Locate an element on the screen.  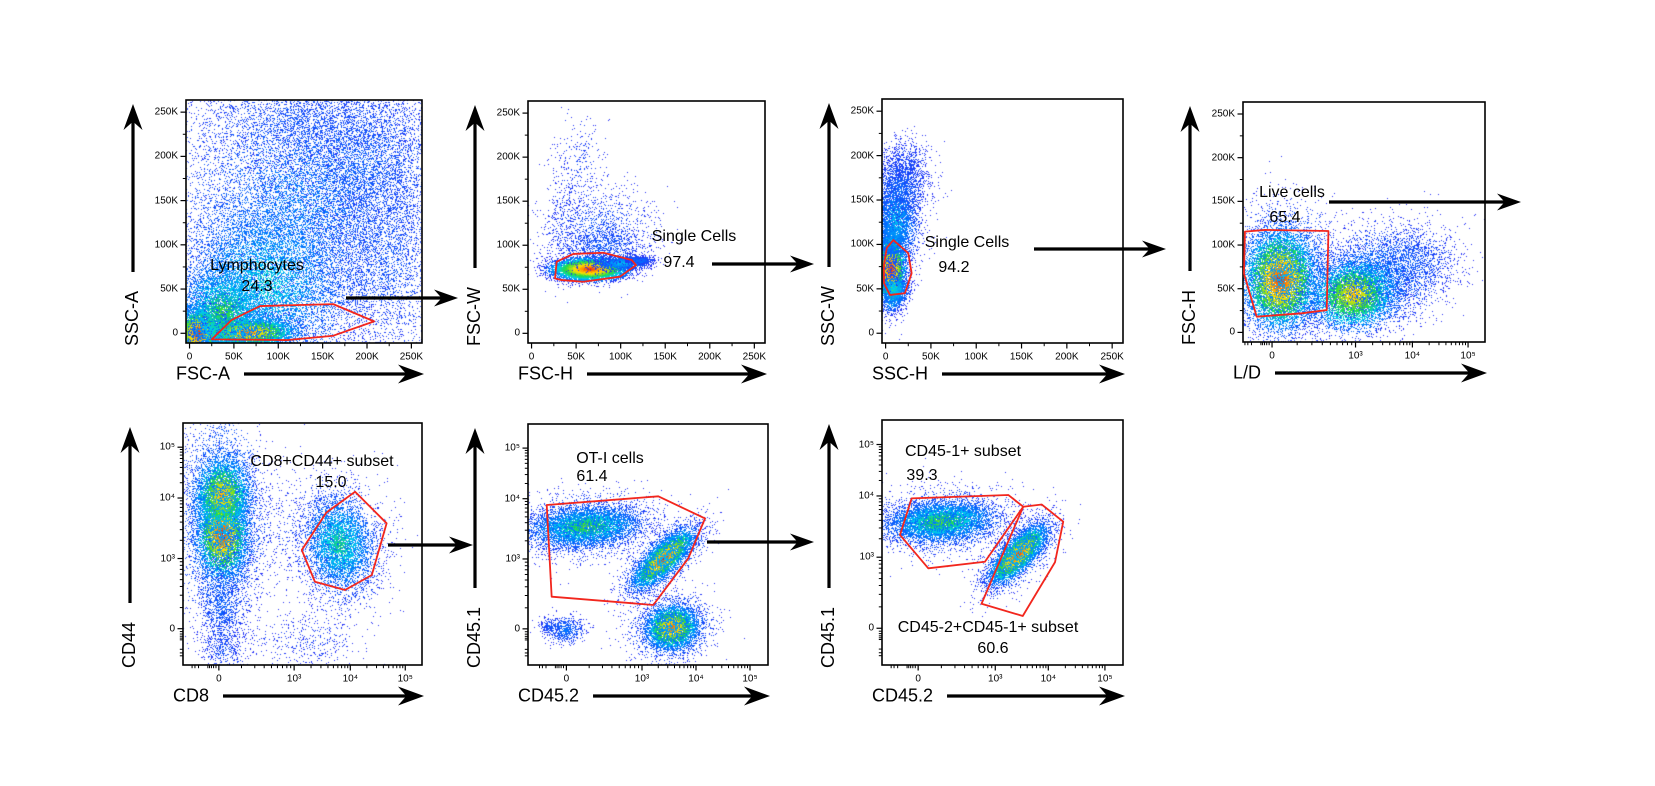
density-scatter-canvas-fsc-singlets-plot is located at coordinates (646, 222).